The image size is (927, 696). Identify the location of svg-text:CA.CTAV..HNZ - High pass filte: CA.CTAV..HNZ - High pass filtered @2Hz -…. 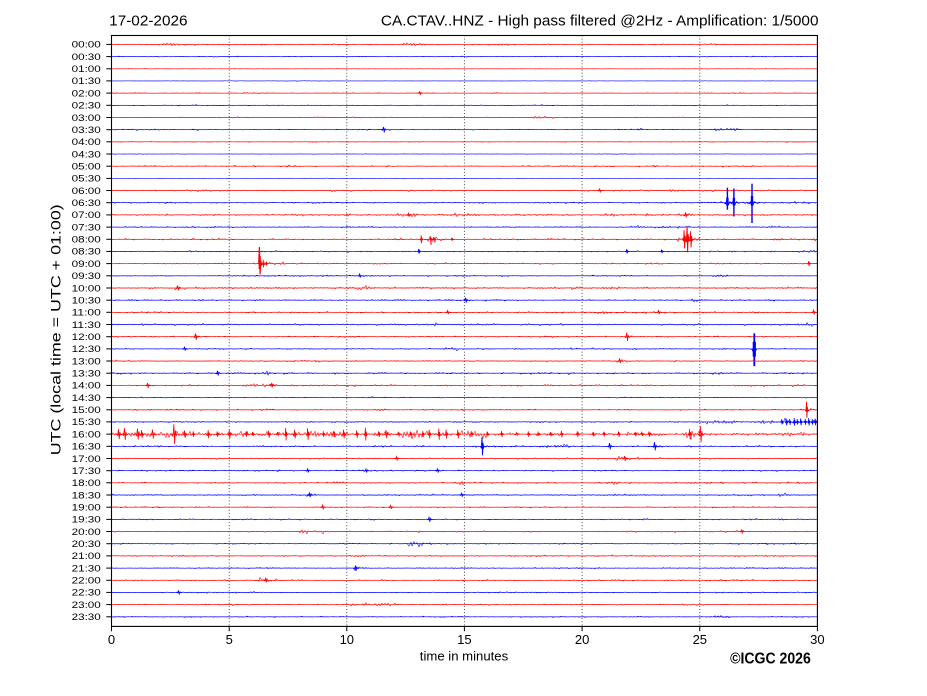
(600, 22).